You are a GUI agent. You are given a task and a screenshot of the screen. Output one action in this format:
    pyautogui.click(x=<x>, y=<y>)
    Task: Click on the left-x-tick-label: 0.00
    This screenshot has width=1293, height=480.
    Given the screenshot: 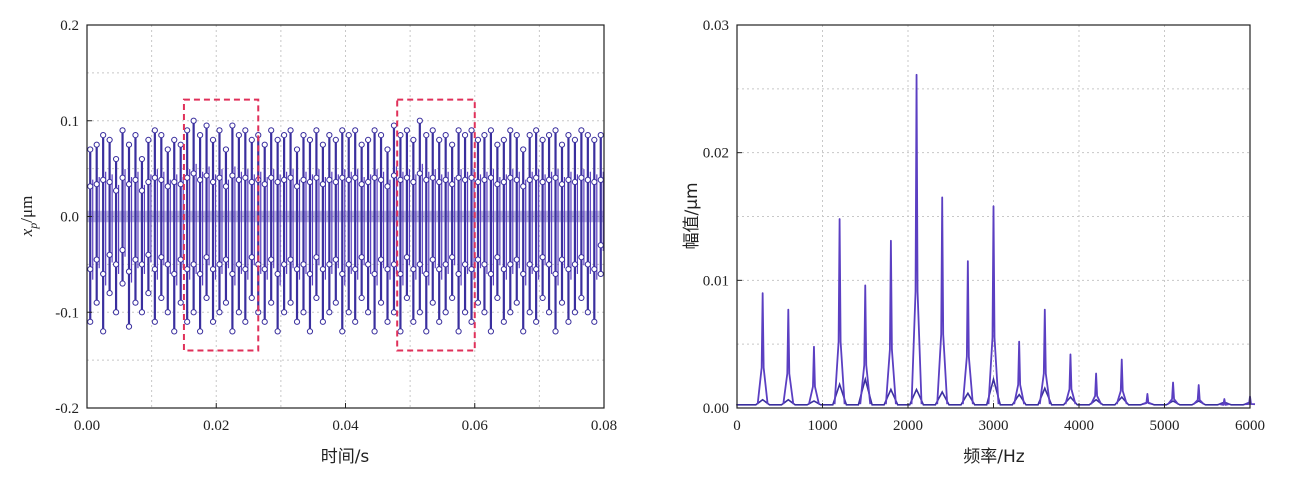 What is the action you would take?
    pyautogui.click(x=87, y=426)
    